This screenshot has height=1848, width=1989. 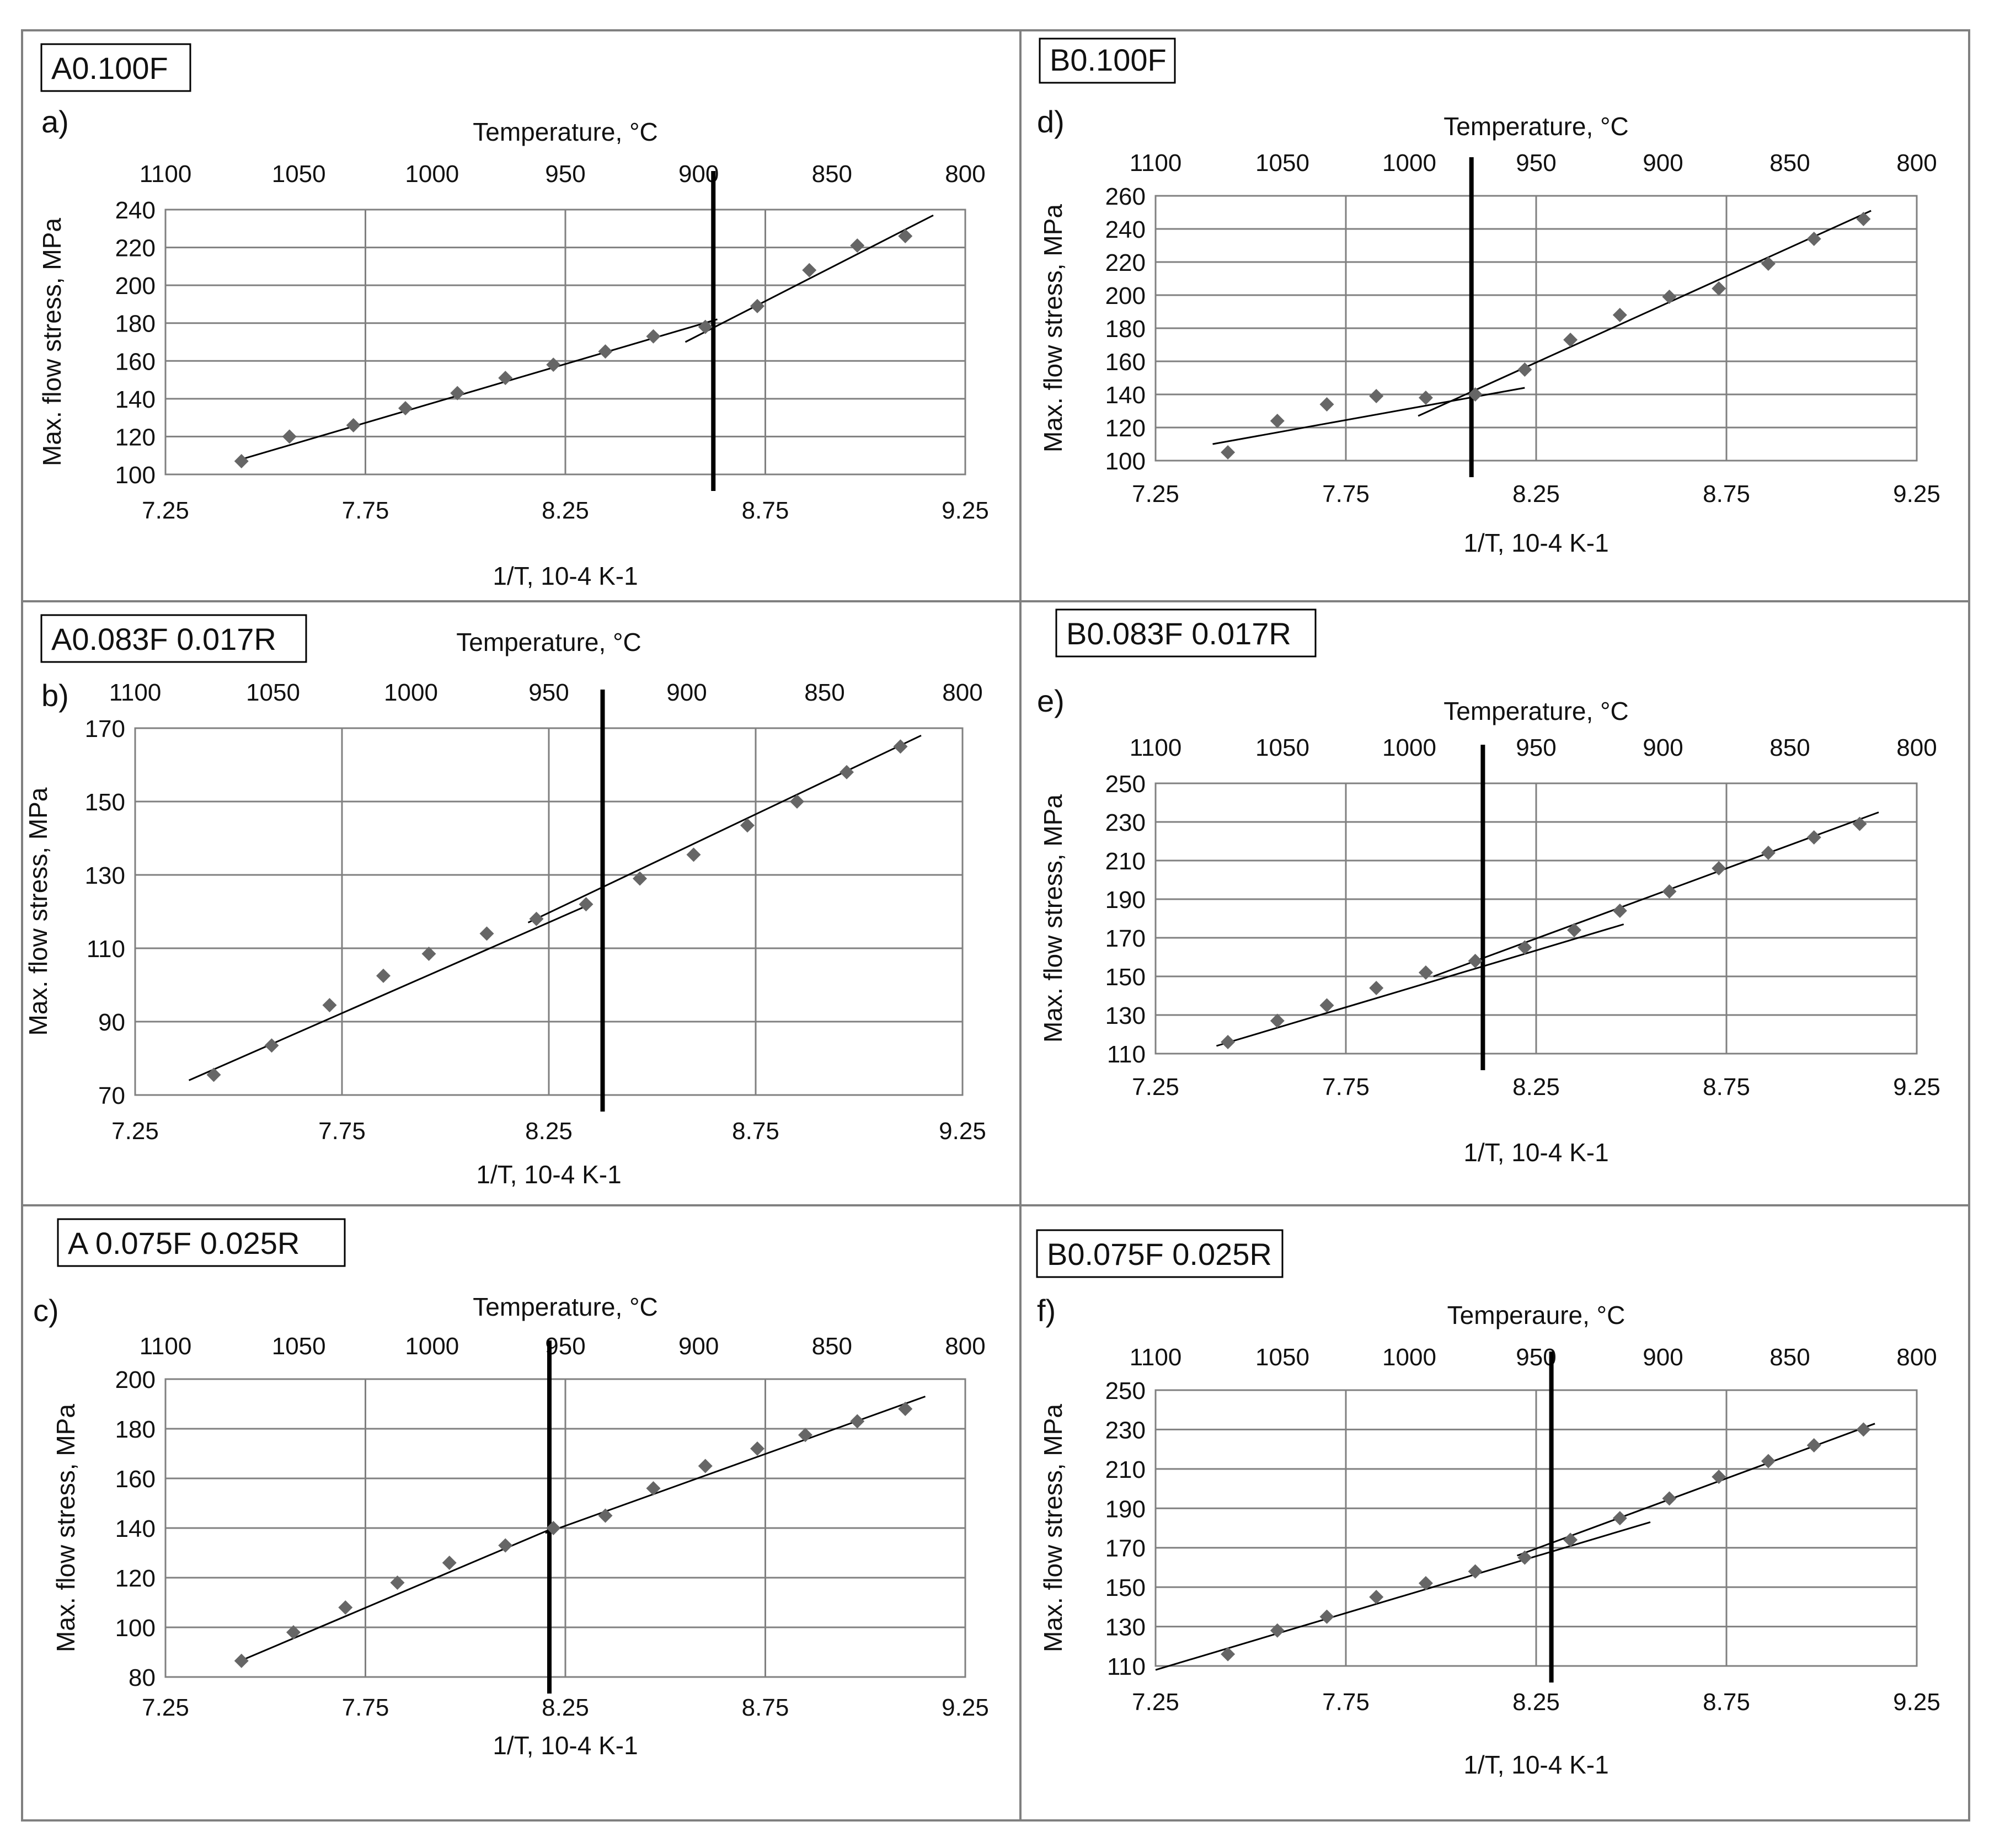 I want to click on chart-title-box, so click(x=1107, y=61).